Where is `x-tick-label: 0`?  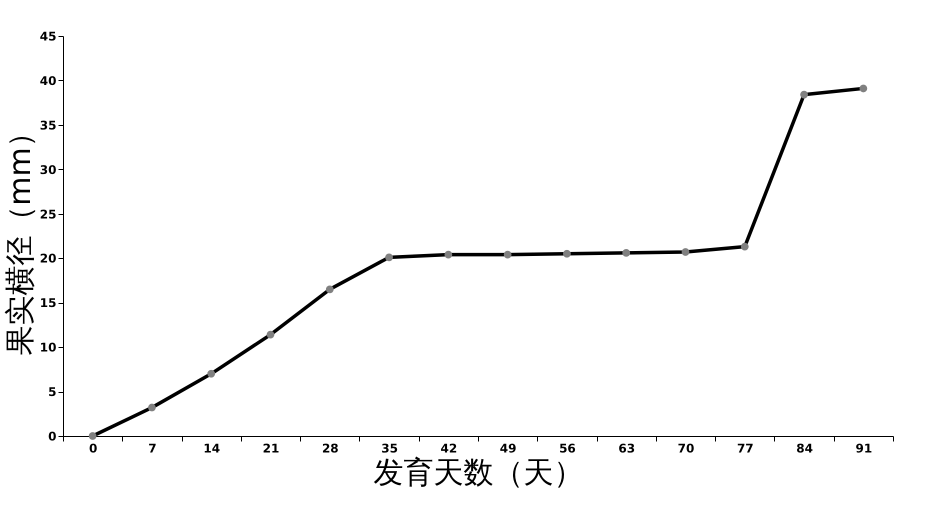
x-tick-label: 0 is located at coordinates (93, 449).